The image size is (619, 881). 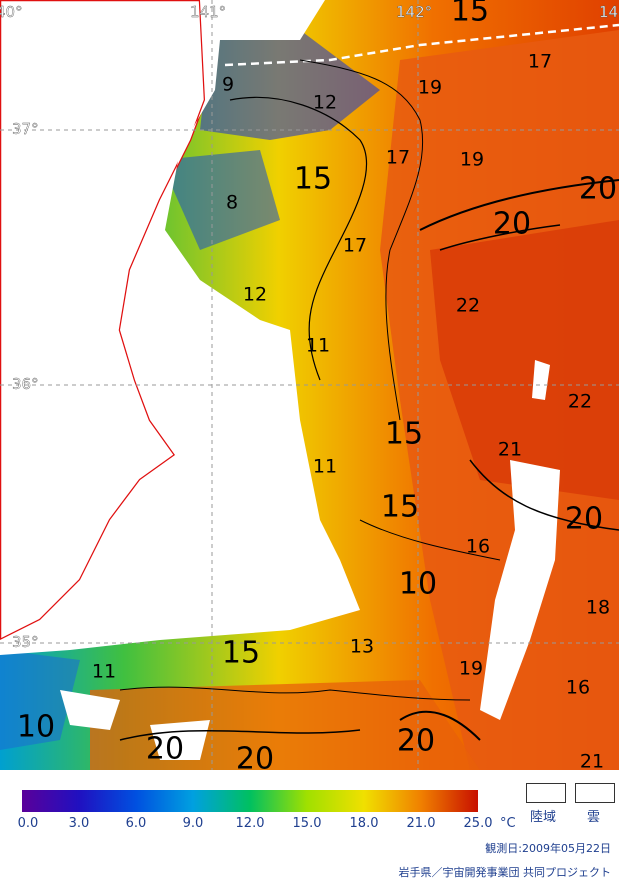 What do you see at coordinates (79, 823) in the screenshot?
I see `color-scale-tick-label: 3.0` at bounding box center [79, 823].